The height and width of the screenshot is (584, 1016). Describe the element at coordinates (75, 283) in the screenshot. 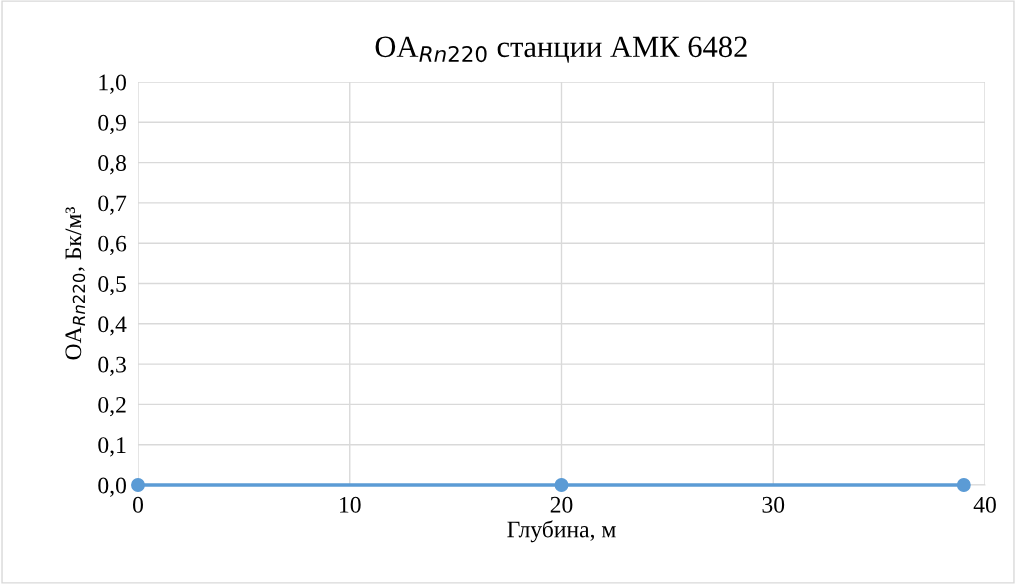

I see `y-axis-title: OA$_{Rn220}$, Бк/м³` at that location.